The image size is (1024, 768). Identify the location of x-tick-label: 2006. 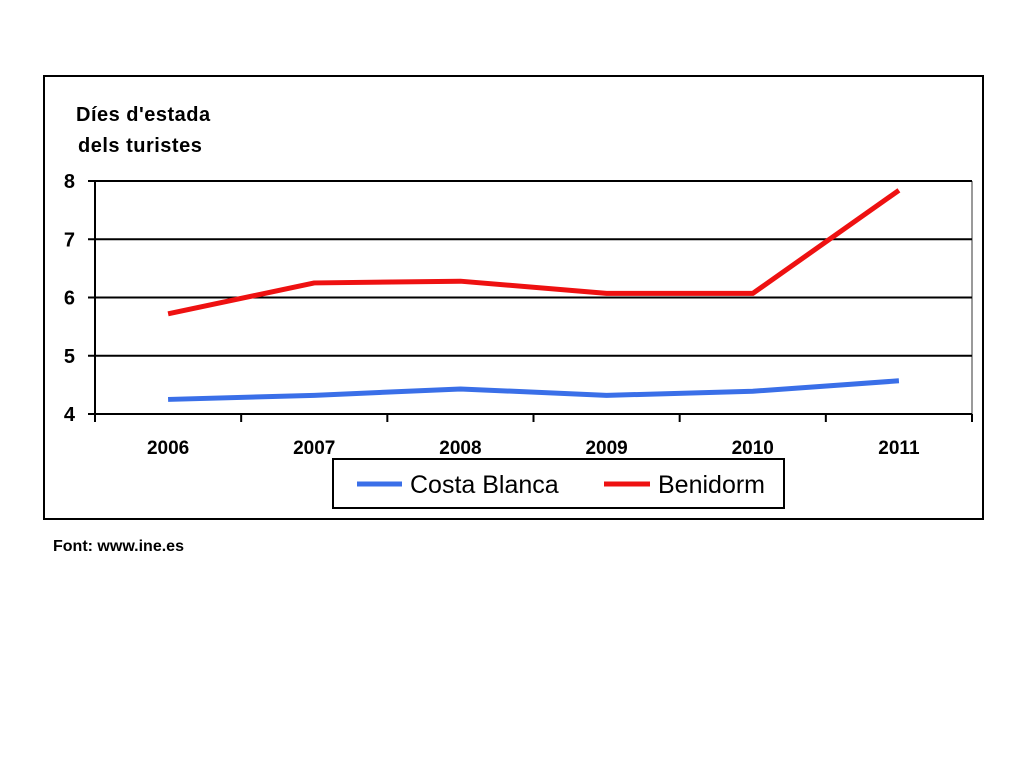
(168, 448).